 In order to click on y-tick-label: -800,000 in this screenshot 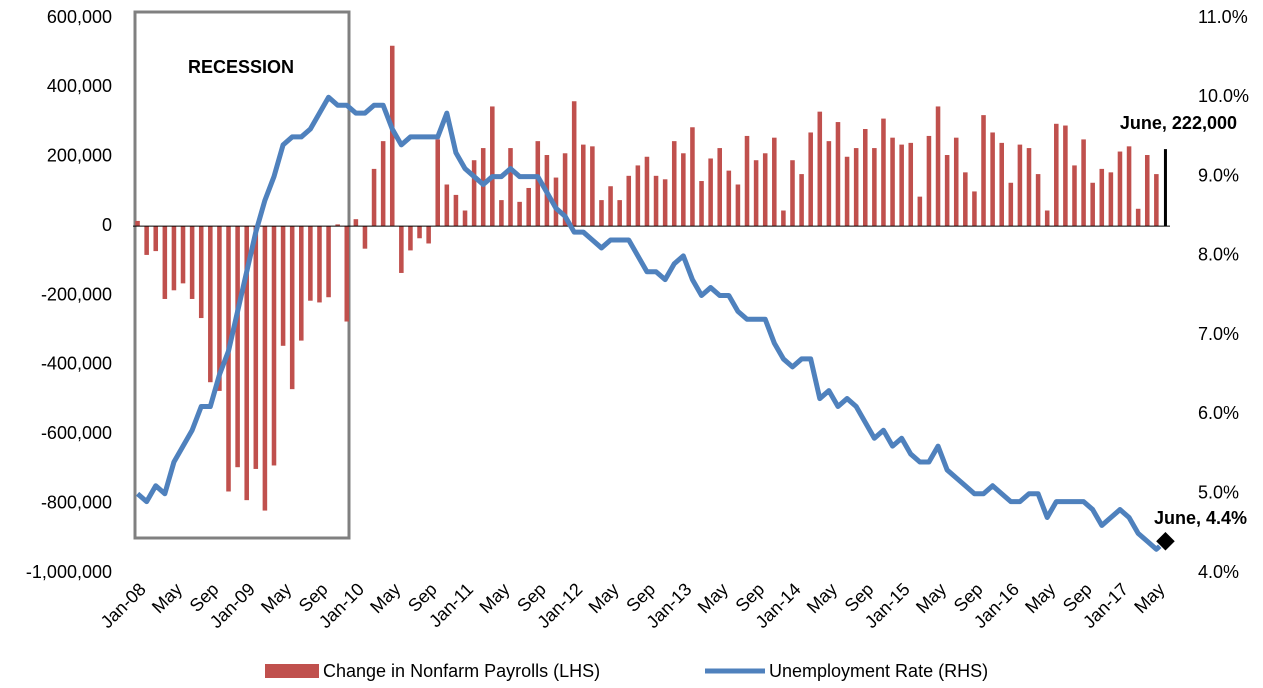, I will do `click(76, 502)`.